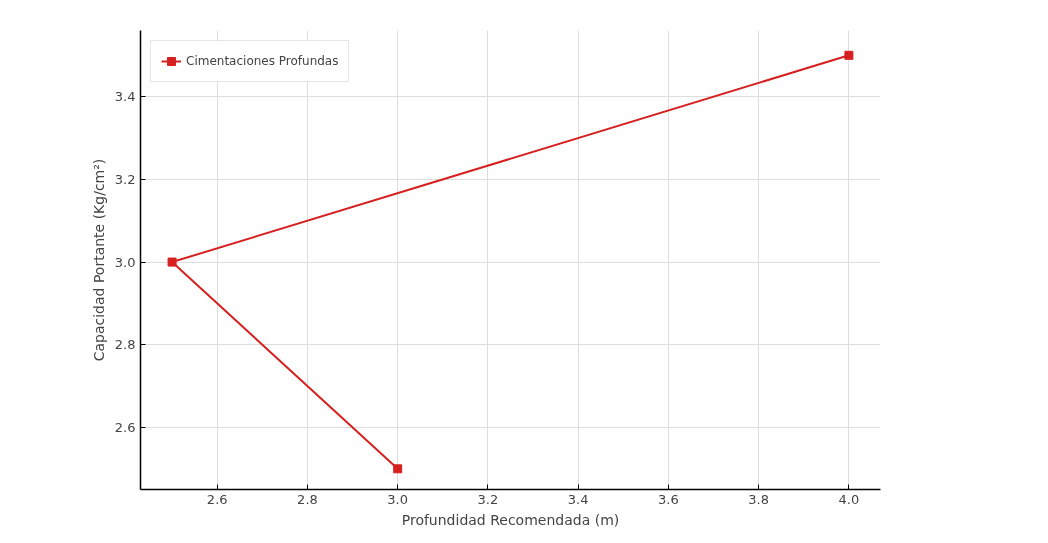 Image resolution: width=1048 pixels, height=543 pixels. I want to click on y-tick-label: 3.4, so click(125, 97).